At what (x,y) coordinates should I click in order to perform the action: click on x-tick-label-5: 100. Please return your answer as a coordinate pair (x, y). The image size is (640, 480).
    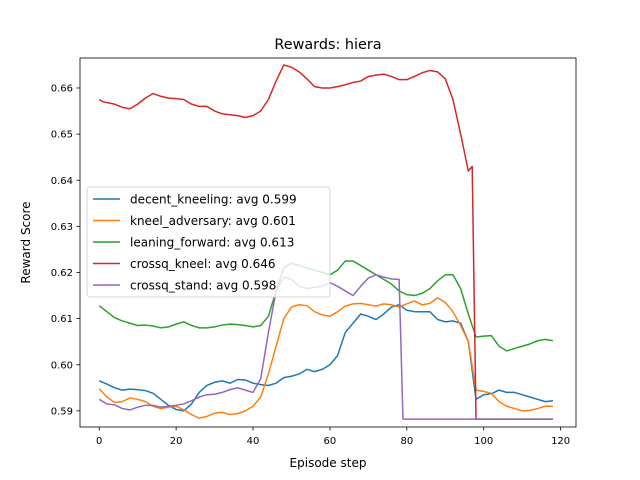
    Looking at the image, I should click on (483, 441).